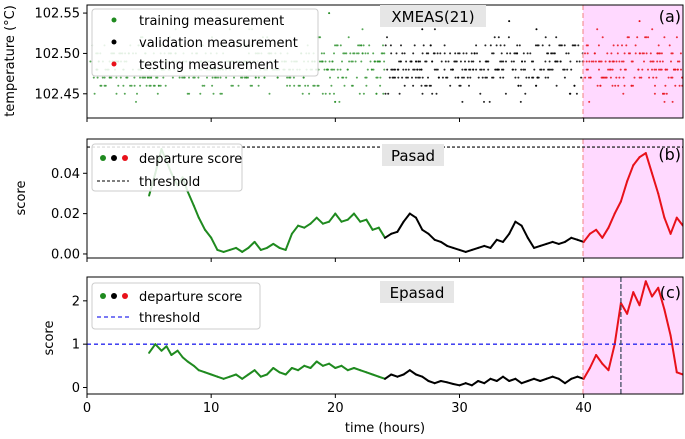 The width and height of the screenshot is (685, 439). Describe the element at coordinates (65, 214) in the screenshot. I see `svg-text: 0.02` at that location.